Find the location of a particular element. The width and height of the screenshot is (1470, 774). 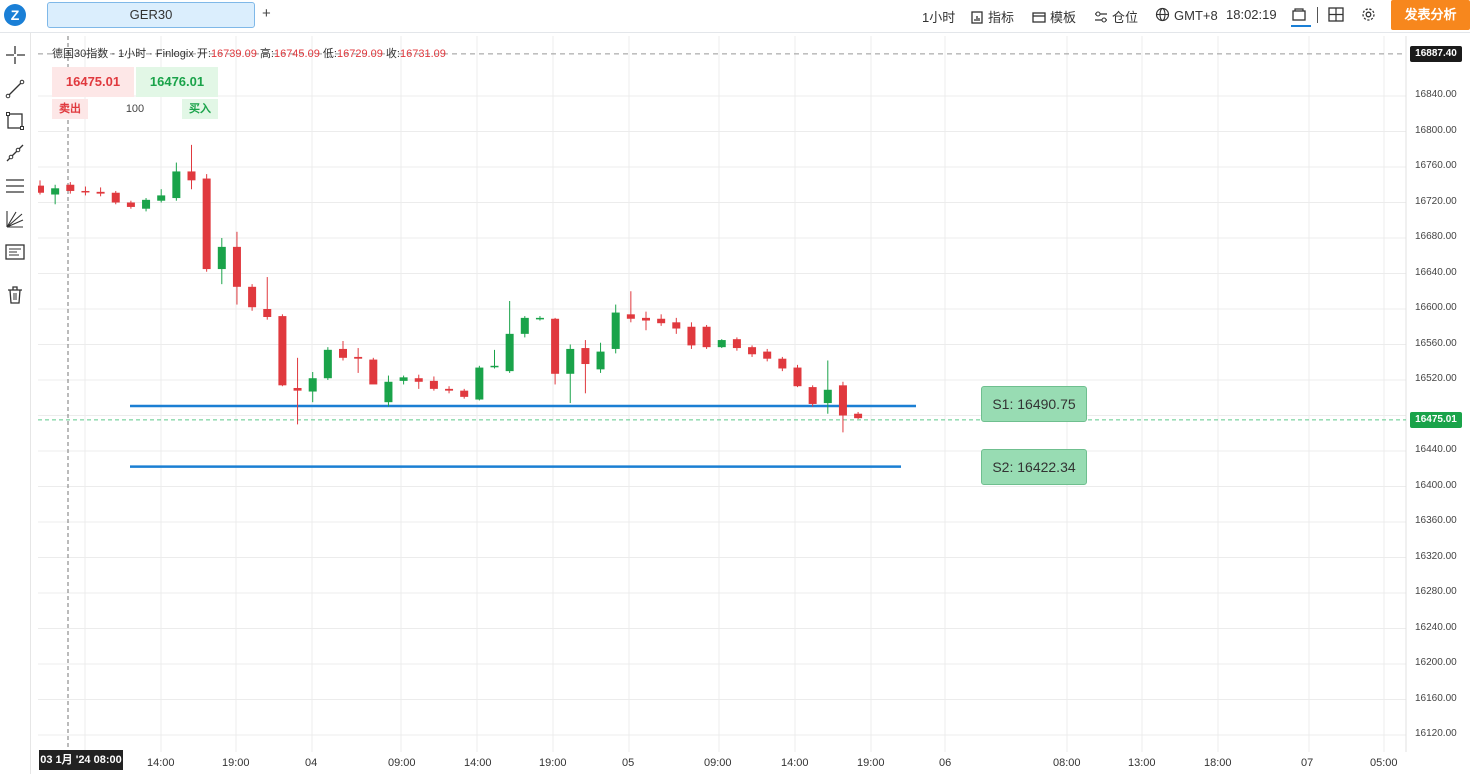

grid-layout-button is located at coordinates (1338, 15).